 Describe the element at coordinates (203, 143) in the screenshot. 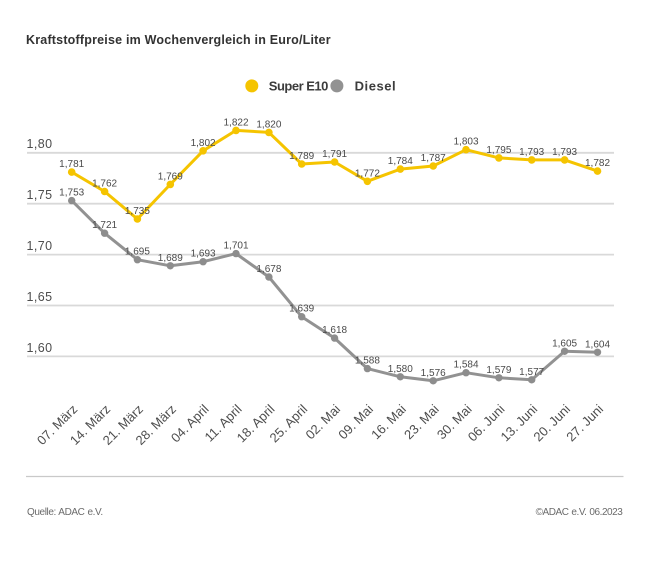

I see `svg-text: 1,802` at that location.